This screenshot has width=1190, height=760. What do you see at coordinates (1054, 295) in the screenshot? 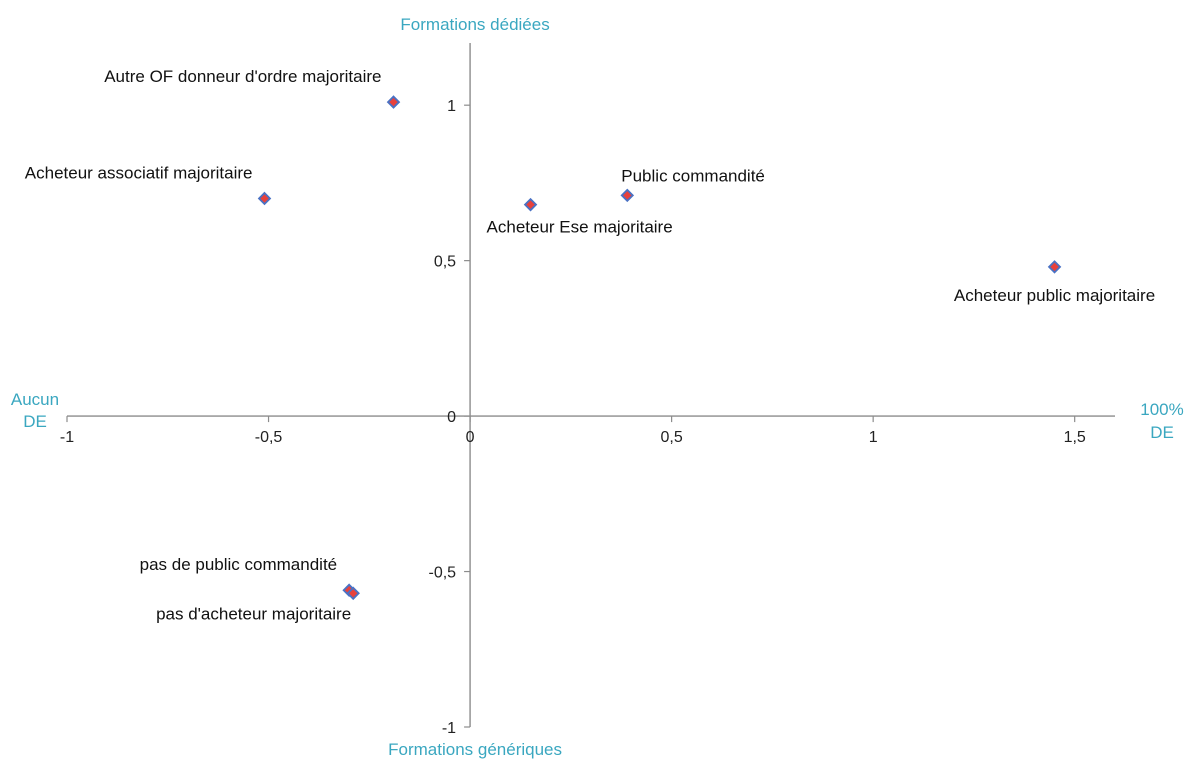
I see `data-point-label: Acheteur public majoritaire` at bounding box center [1054, 295].